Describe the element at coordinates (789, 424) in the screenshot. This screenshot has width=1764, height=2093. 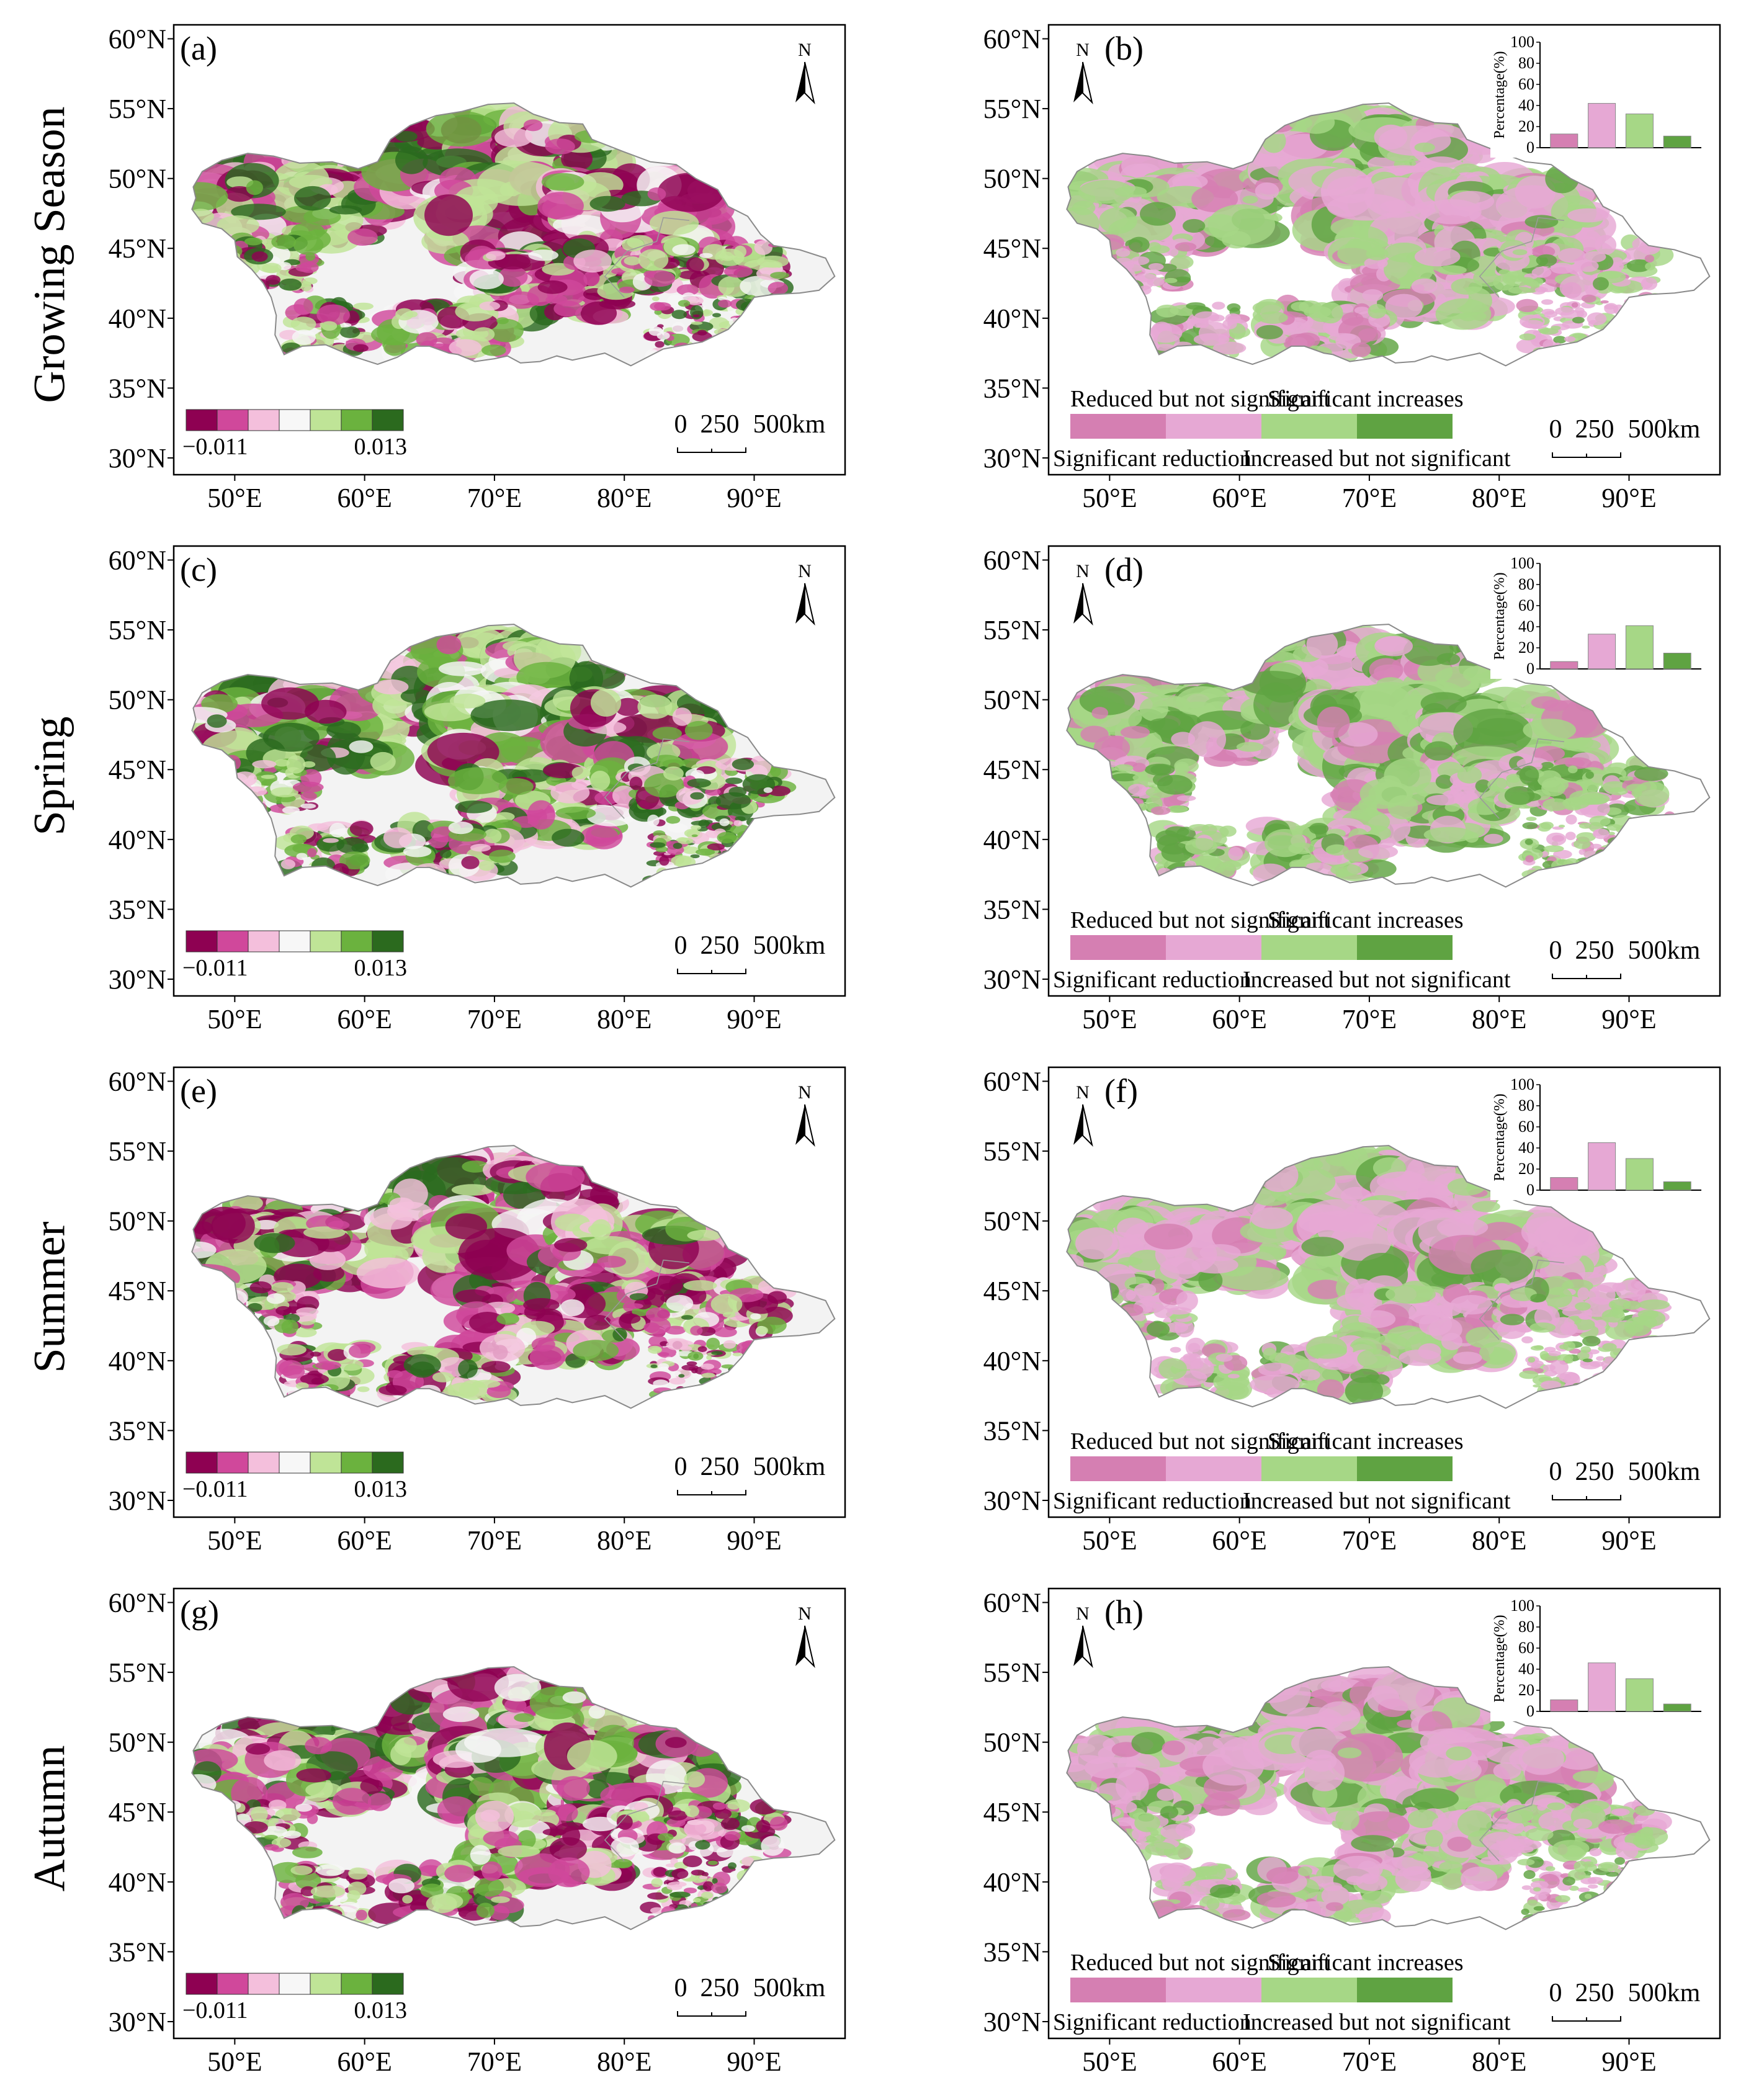
I see `scalebar-label: 500km` at that location.